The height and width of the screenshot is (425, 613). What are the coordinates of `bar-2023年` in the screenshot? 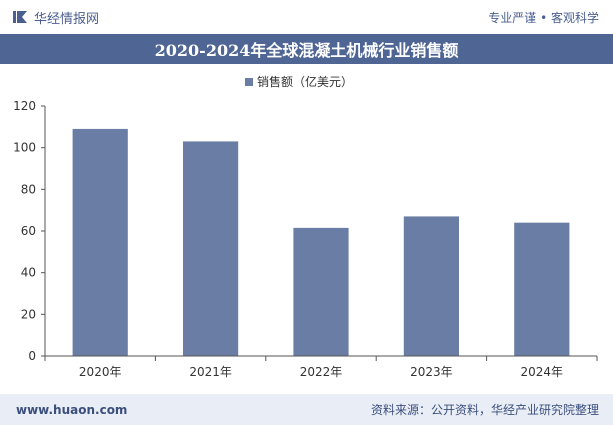 It's located at (431, 286).